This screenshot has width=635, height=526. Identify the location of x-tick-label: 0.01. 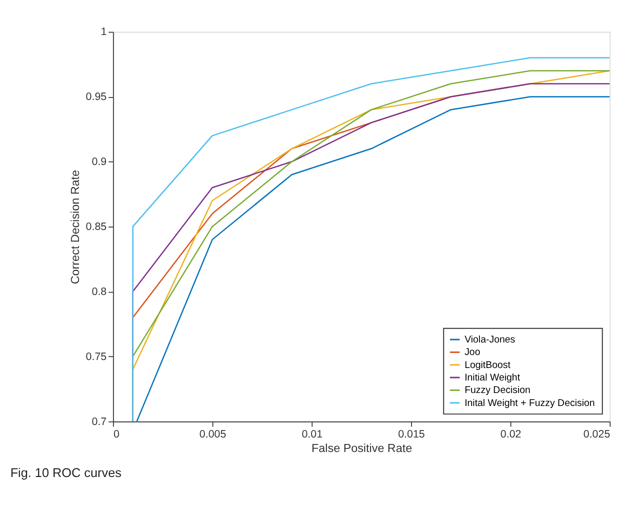
(312, 434).